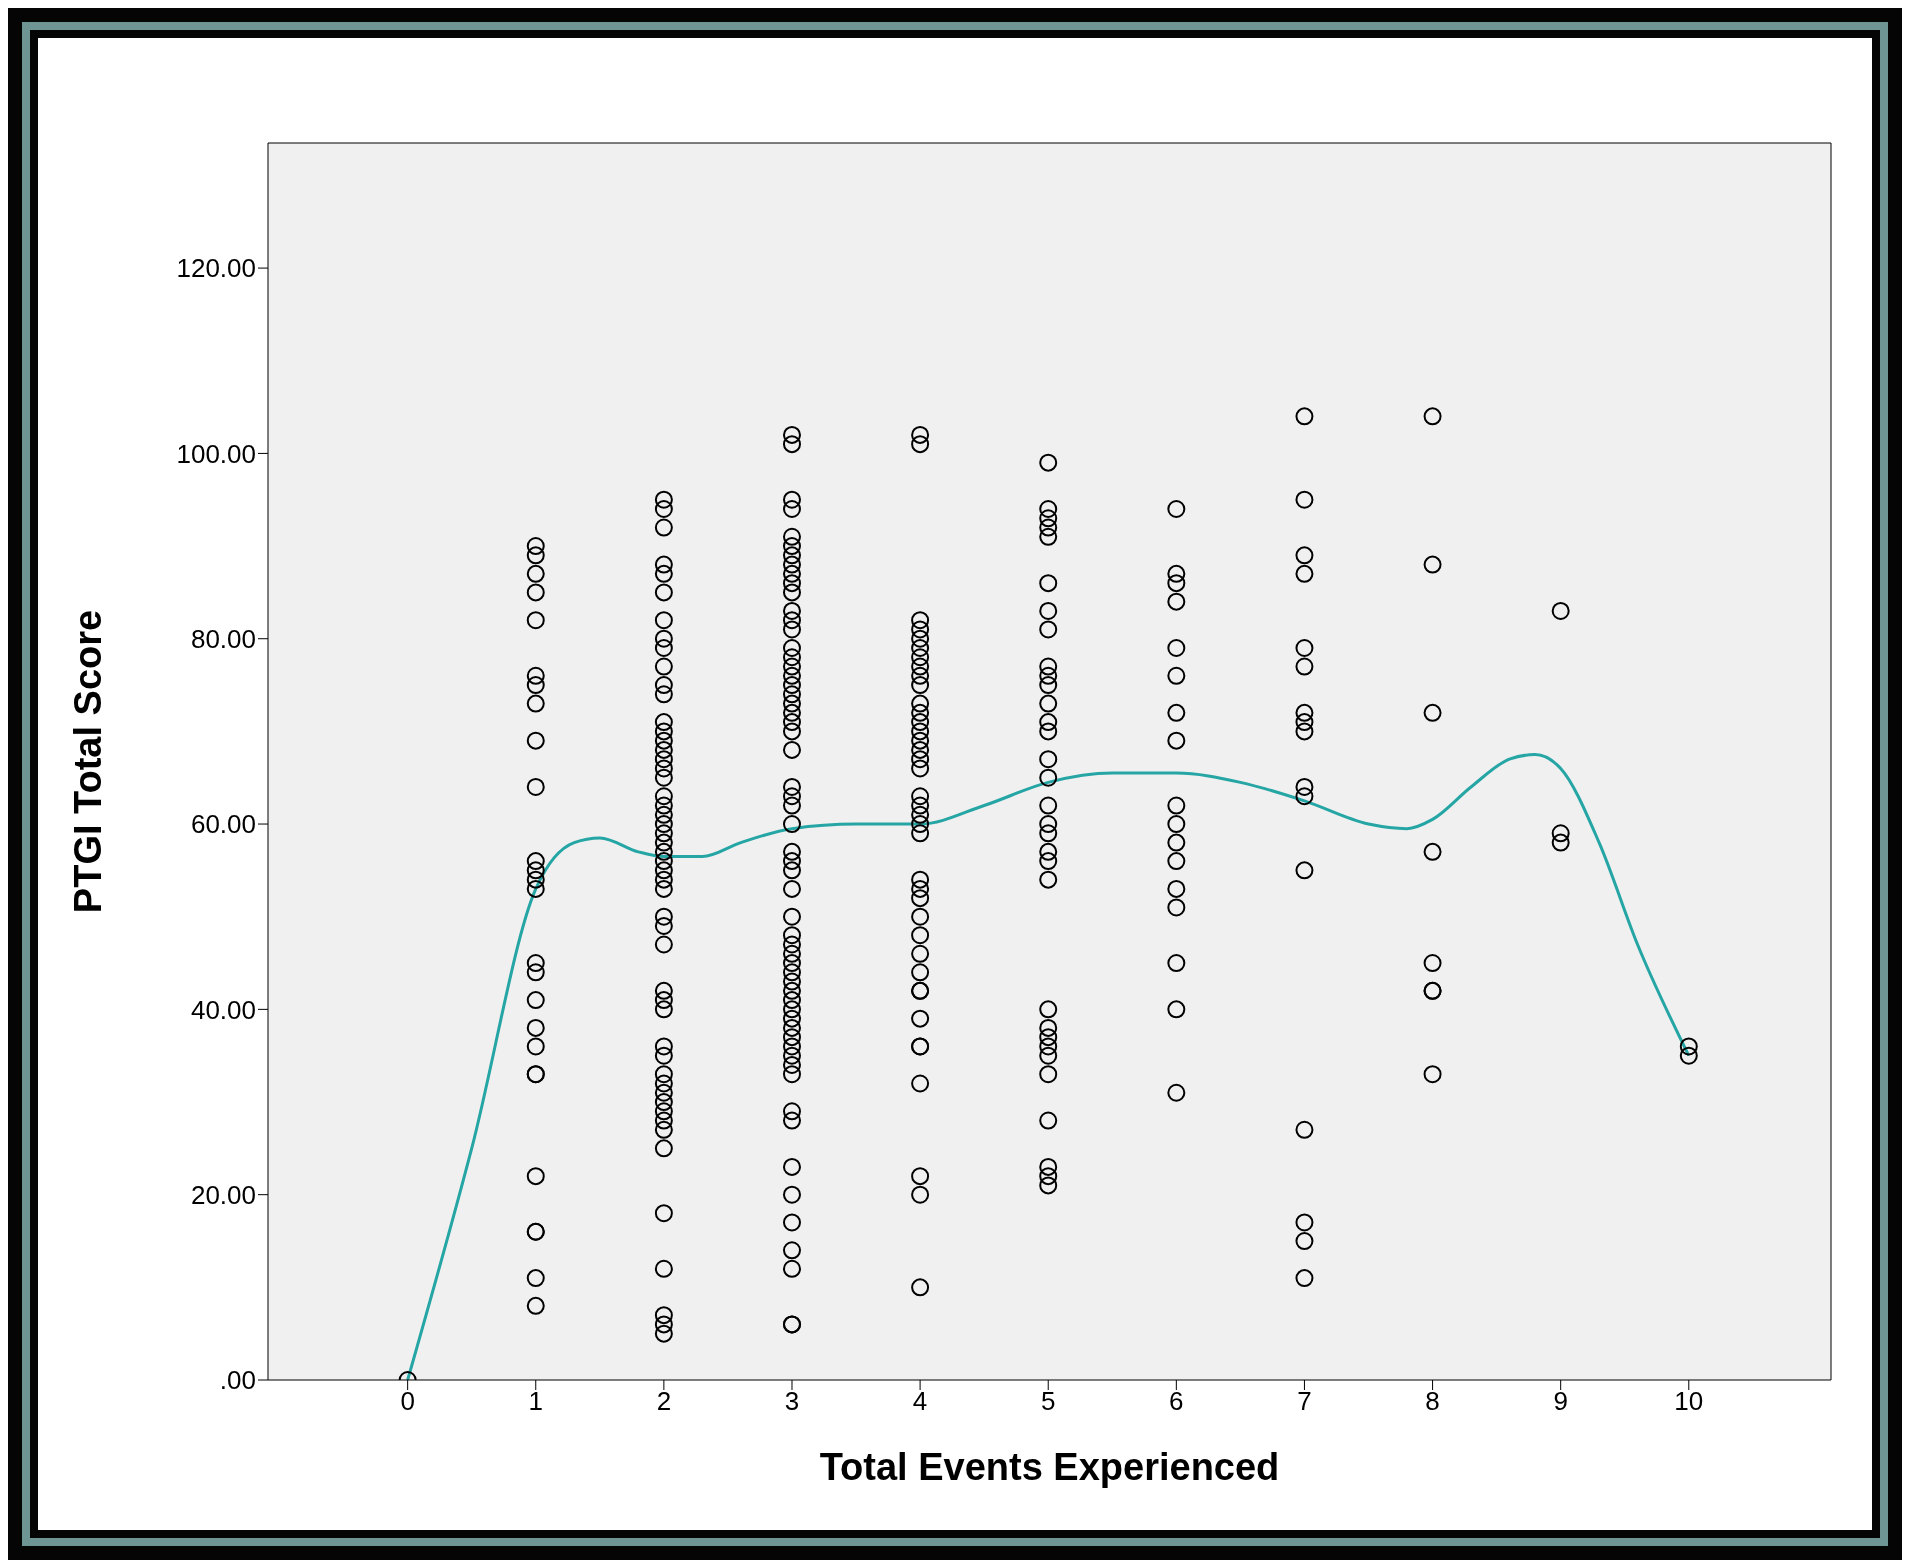 This screenshot has width=1910, height=1568. I want to click on y-tick-label: 60.00, so click(223, 824).